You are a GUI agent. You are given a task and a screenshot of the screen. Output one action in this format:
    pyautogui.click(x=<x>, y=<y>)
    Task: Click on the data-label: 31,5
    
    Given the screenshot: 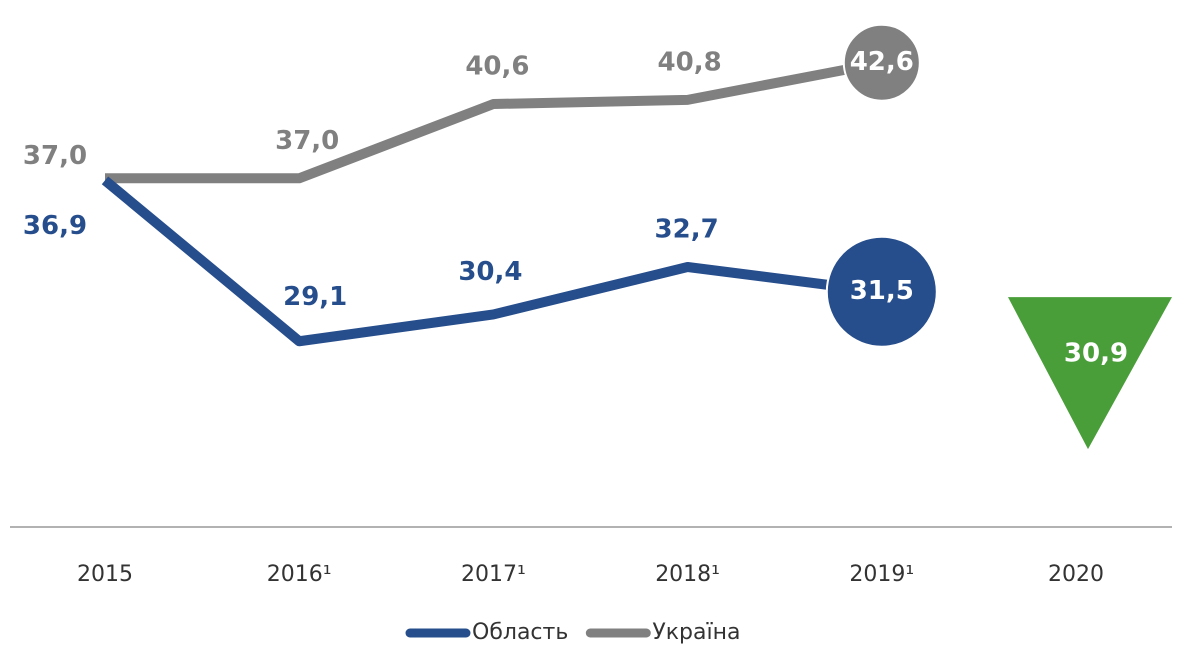 What is the action you would take?
    pyautogui.click(x=882, y=291)
    